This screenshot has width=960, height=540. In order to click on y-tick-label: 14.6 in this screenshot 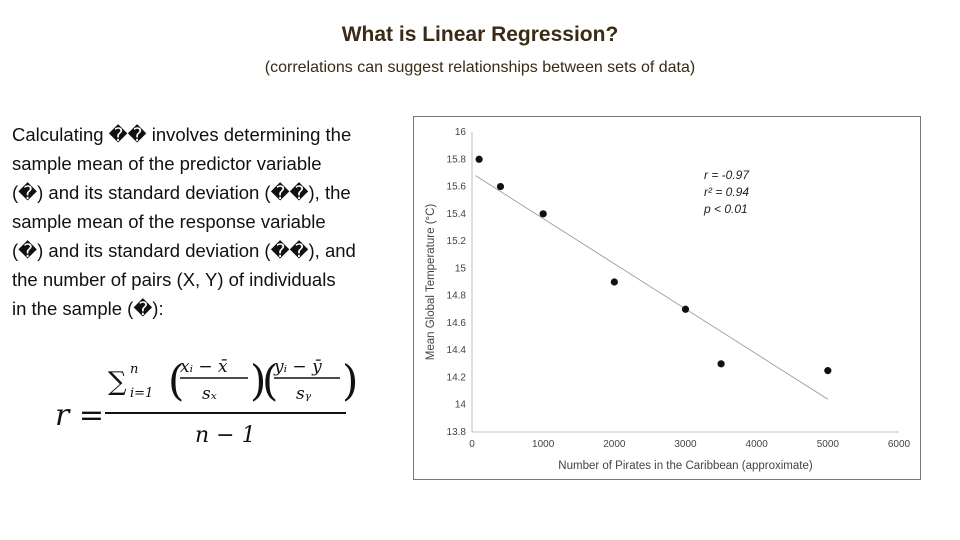, I will do `click(457, 323)`.